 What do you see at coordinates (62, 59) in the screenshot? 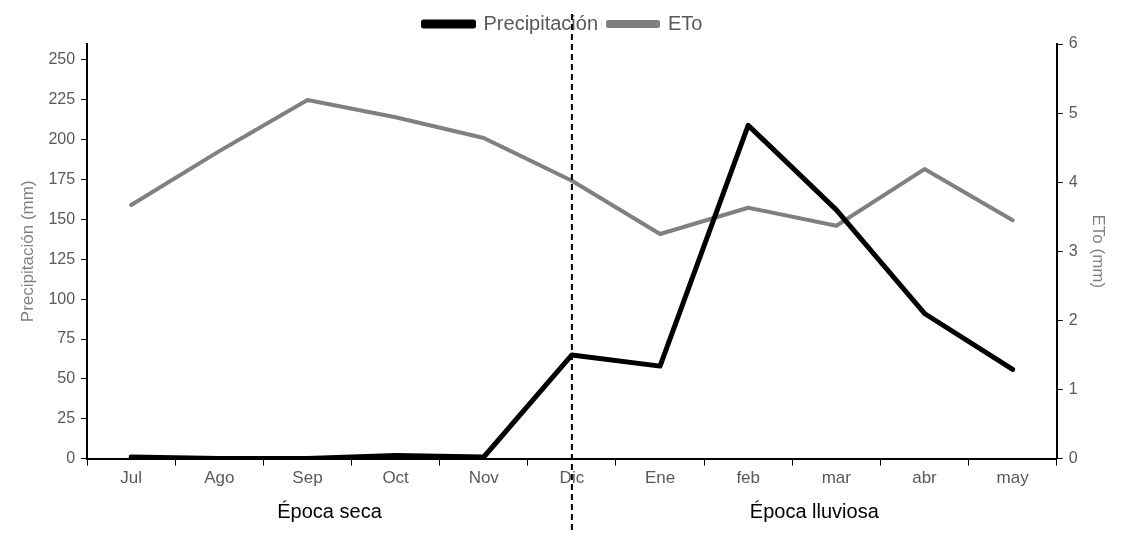
I see `y-tick-label: 250` at bounding box center [62, 59].